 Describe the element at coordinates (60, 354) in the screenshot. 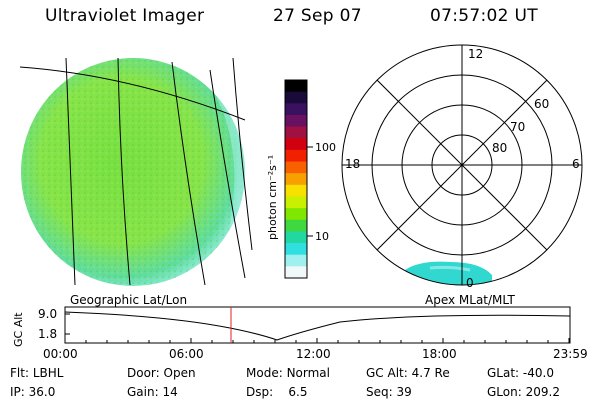

I see `time-tick-0000: 00:00` at that location.